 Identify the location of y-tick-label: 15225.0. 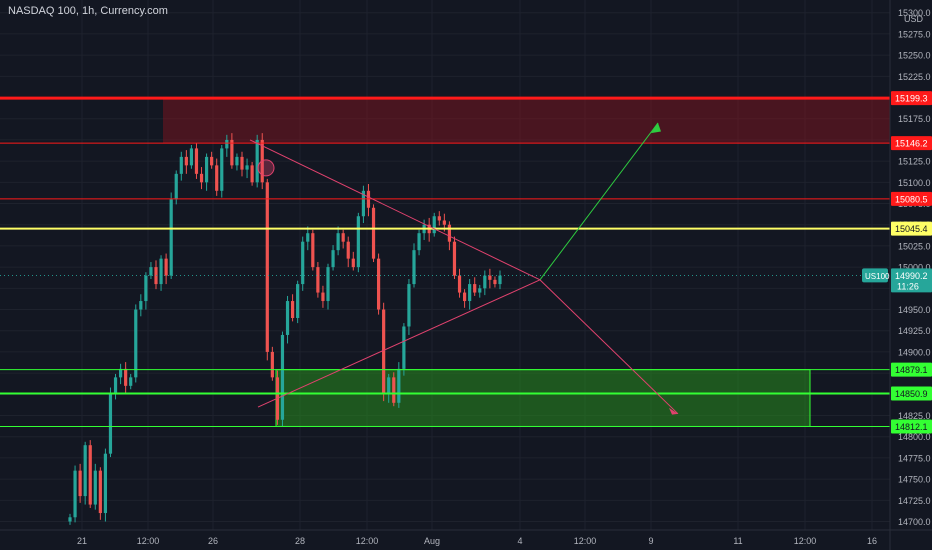
(914, 77).